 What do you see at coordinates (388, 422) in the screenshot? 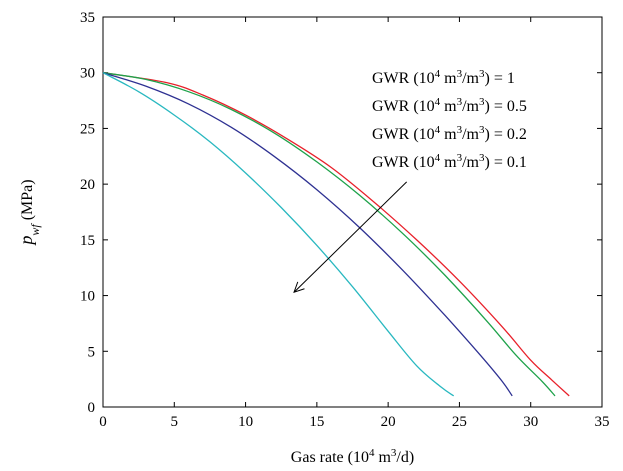
I see `x-tick-label: 20` at bounding box center [388, 422].